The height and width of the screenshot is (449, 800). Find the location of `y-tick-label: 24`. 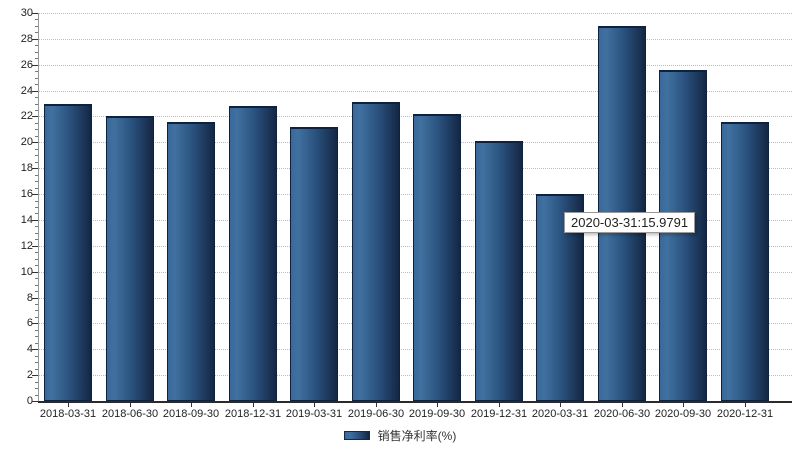

y-tick-label: 24 is located at coordinates (26, 91).